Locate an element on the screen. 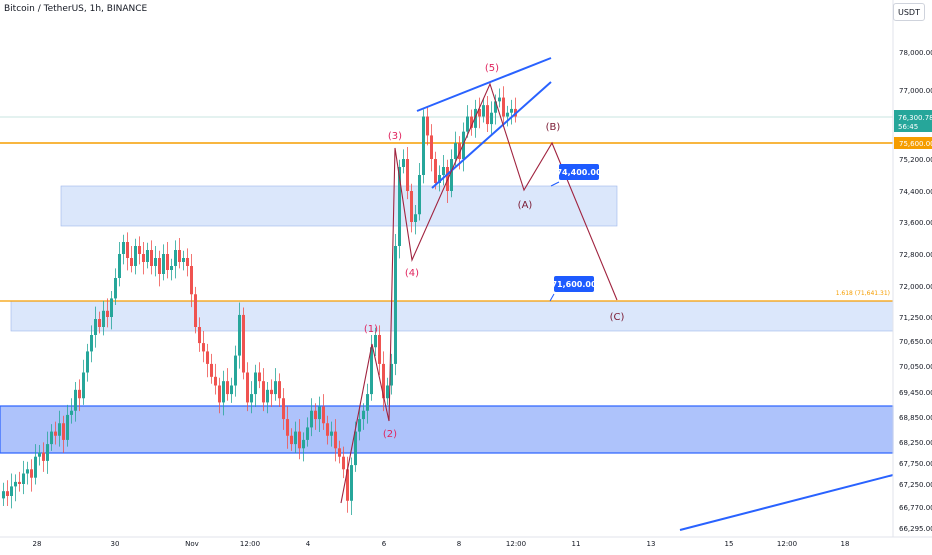 The height and width of the screenshot is (555, 932). support-zone is located at coordinates (452, 316).